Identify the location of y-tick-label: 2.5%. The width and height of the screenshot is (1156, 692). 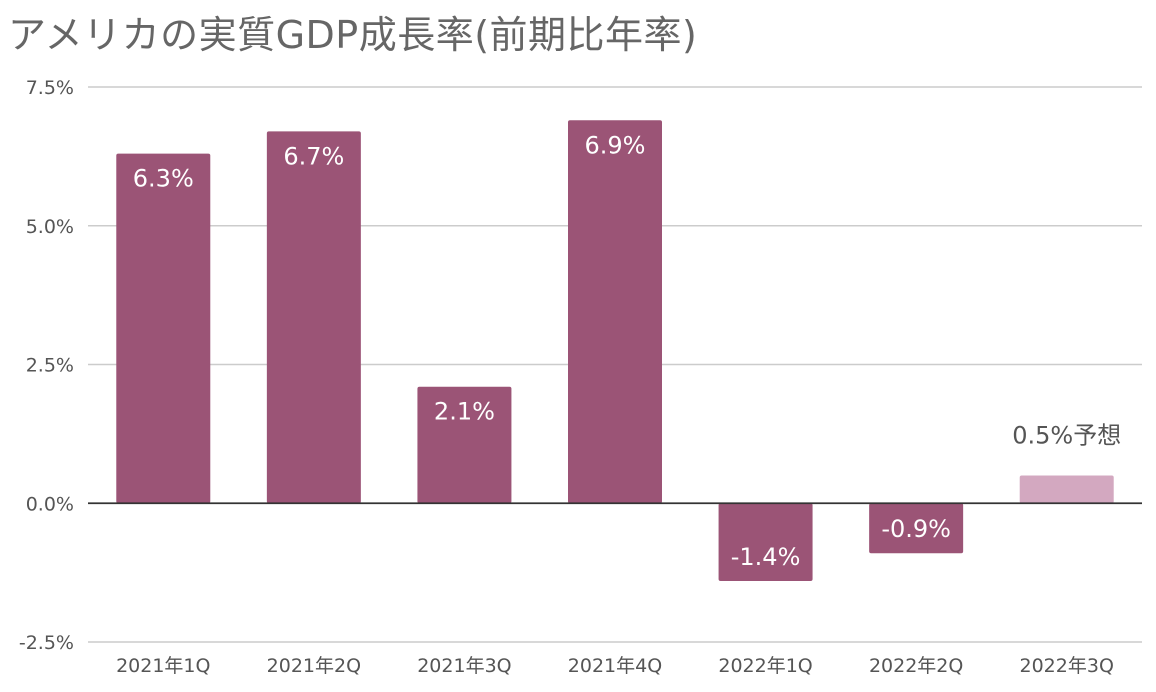
(50, 366).